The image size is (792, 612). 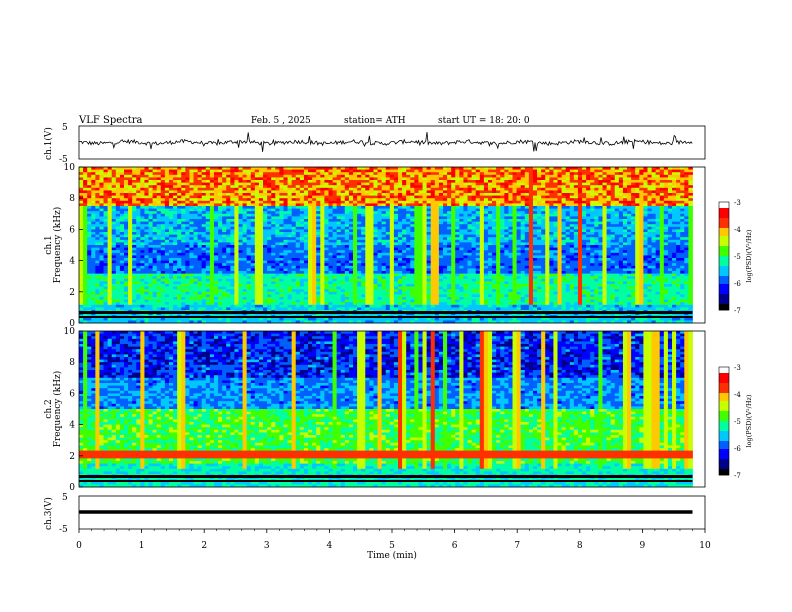 I want to click on ch1-volt-ylabel: ch.1(V), so click(x=48, y=143).